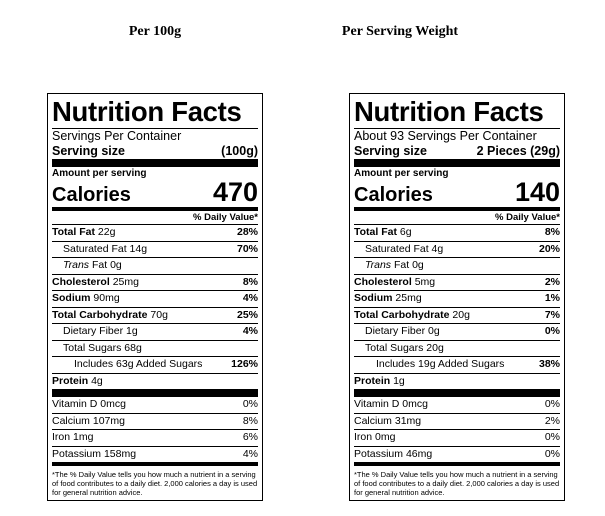 Image resolution: width=605 pixels, height=516 pixels. I want to click on nutrient: Includes 19g Added Sugars, so click(429, 365).